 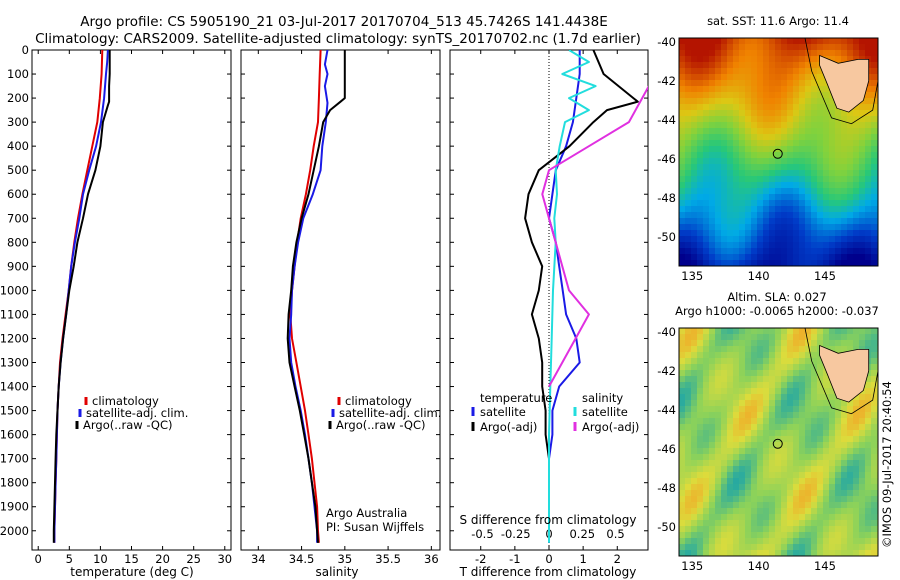 What do you see at coordinates (503, 412) in the screenshot?
I see `legend-label-temp-satellite: satellite` at bounding box center [503, 412].